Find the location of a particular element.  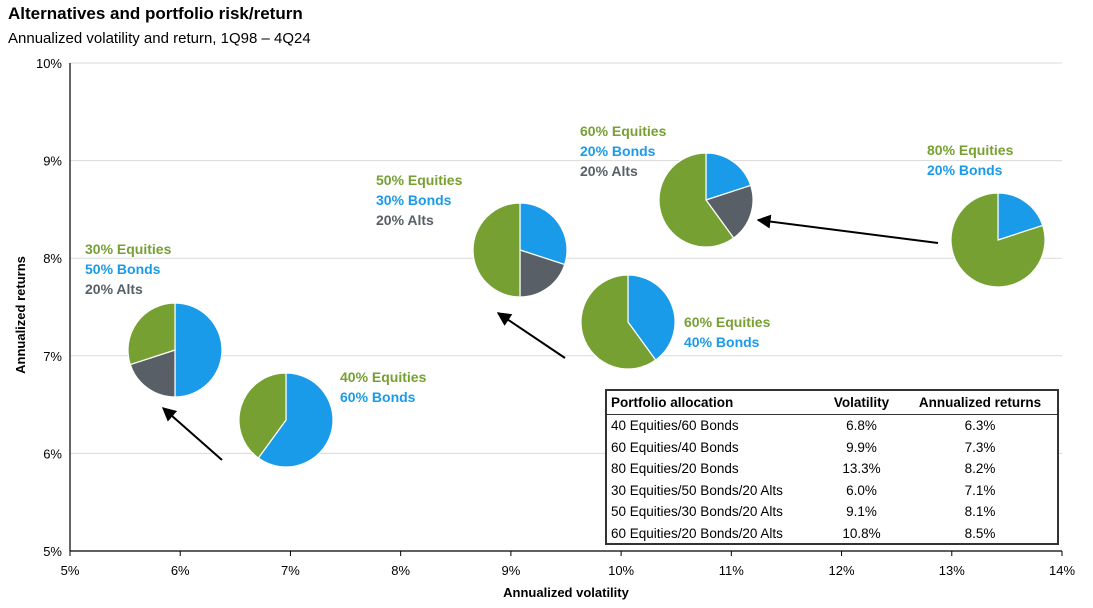

header-annualized-returns: Annualized returns is located at coordinates (980, 403).